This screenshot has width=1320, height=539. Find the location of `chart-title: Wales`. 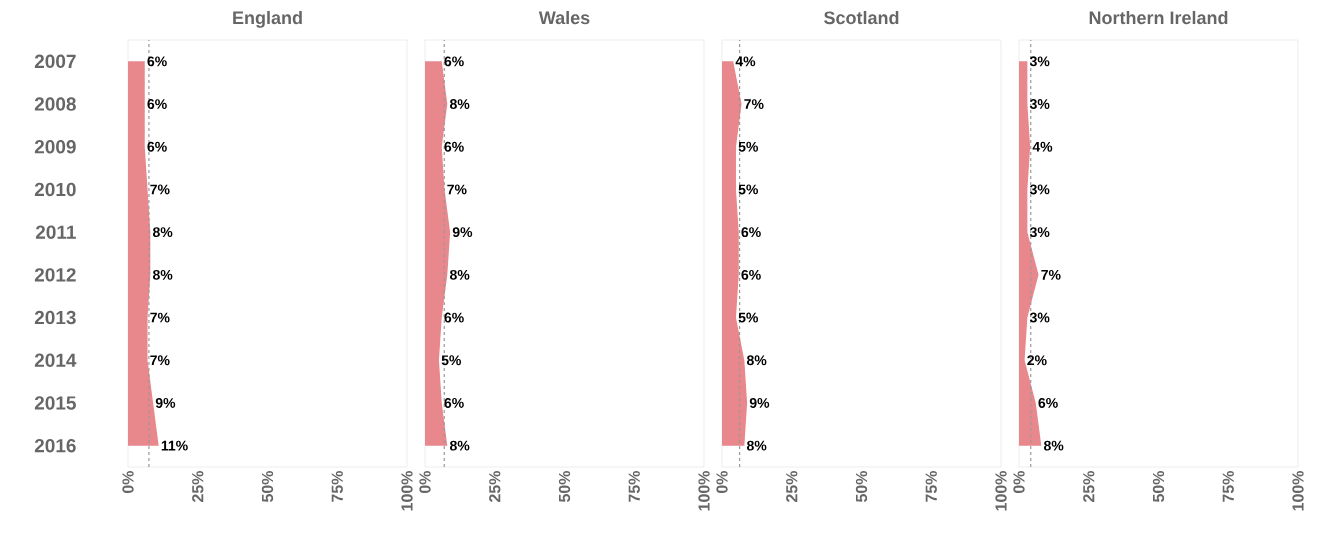

chart-title: Wales is located at coordinates (564, 17).